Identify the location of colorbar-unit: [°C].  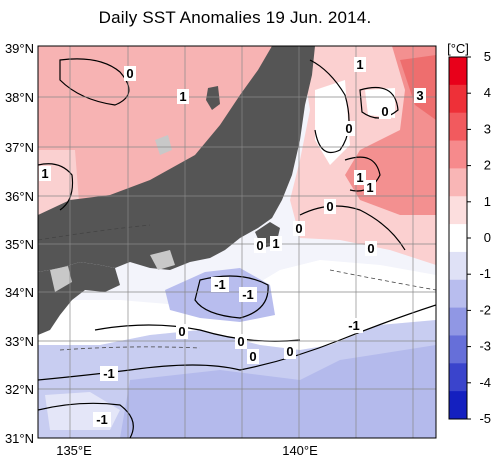
(458, 48).